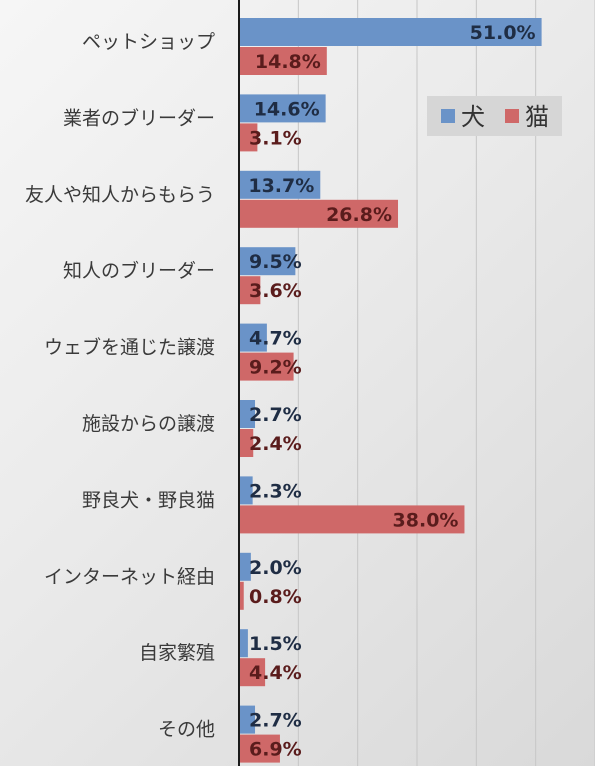 The height and width of the screenshot is (766, 595). Describe the element at coordinates (186, 730) in the screenshot. I see `category-label: その他` at that location.